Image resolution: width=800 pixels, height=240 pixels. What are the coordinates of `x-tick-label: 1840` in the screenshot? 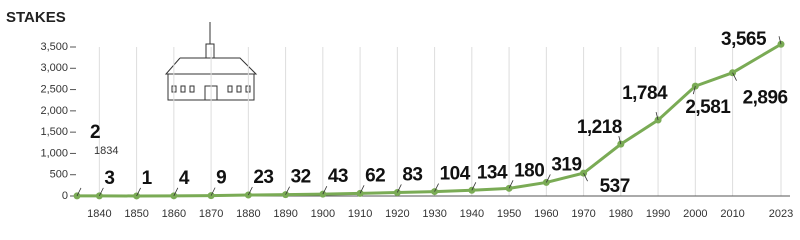 It's located at (99, 214).